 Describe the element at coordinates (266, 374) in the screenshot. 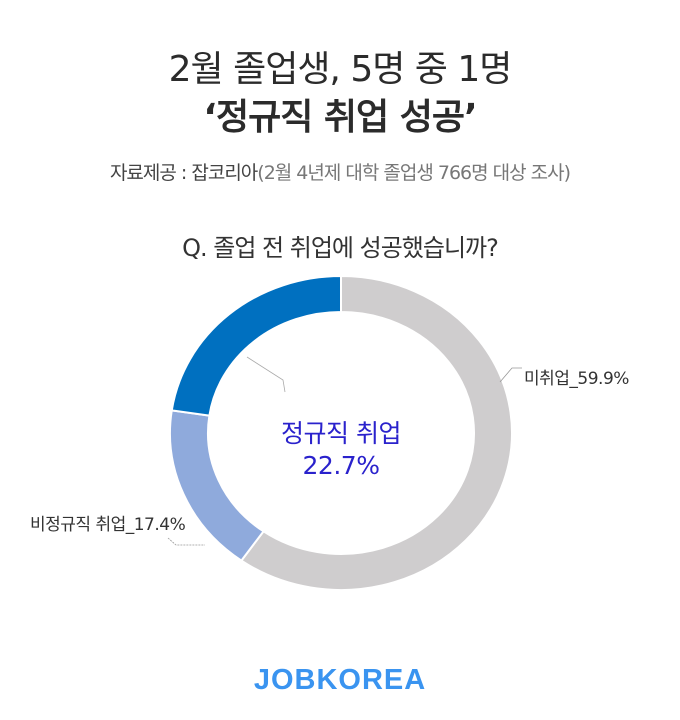

I see `leader-line-regular` at that location.